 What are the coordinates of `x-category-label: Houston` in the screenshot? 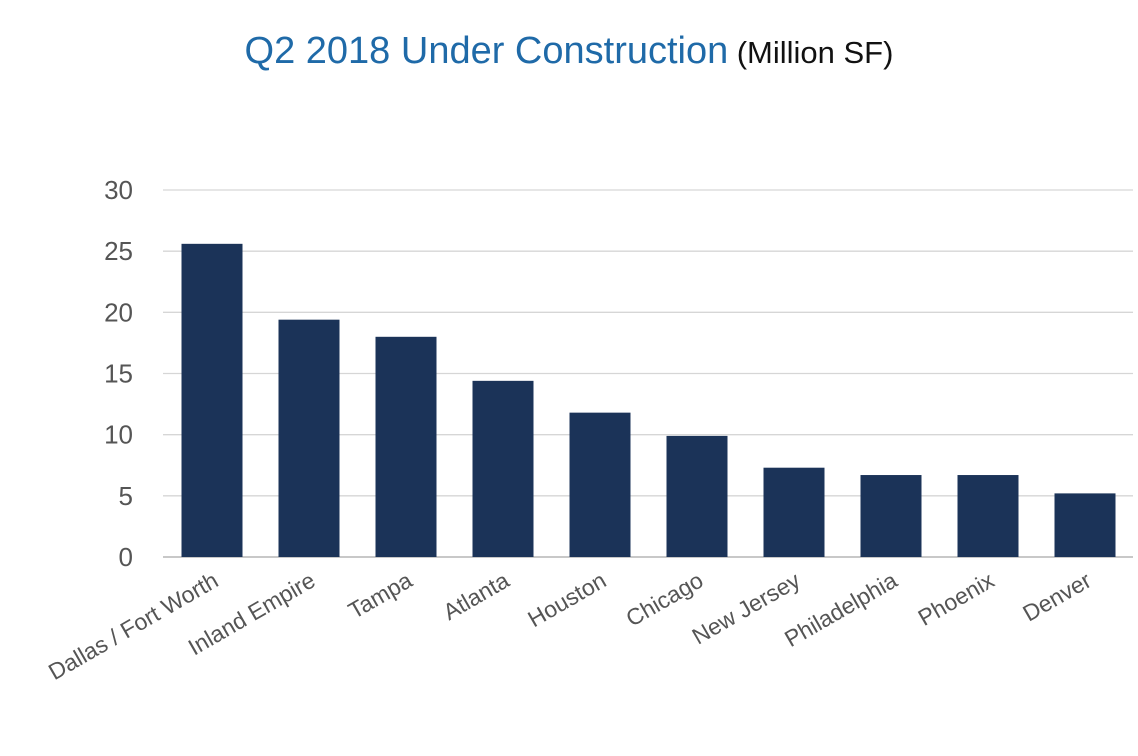 It's located at (566, 599).